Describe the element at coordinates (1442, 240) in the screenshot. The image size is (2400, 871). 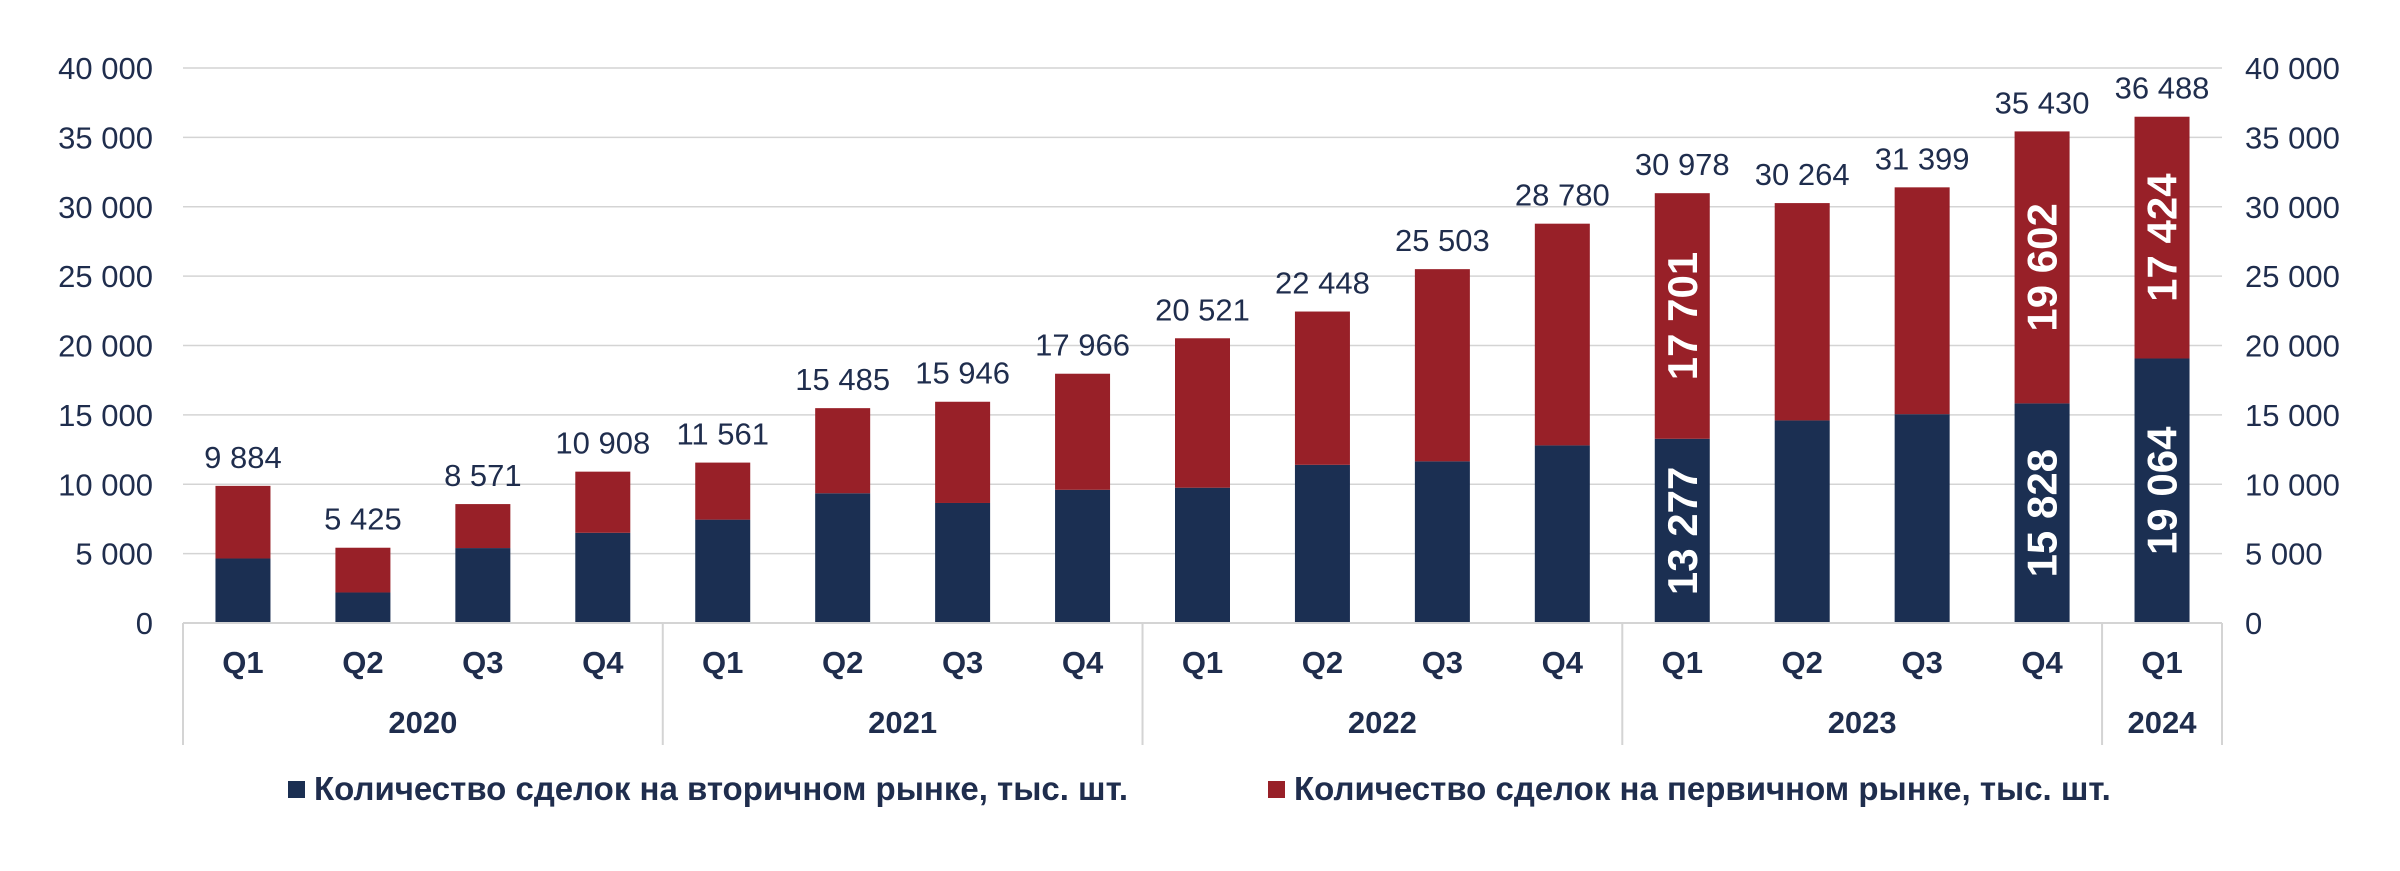
I see `total-label: 25 503` at that location.